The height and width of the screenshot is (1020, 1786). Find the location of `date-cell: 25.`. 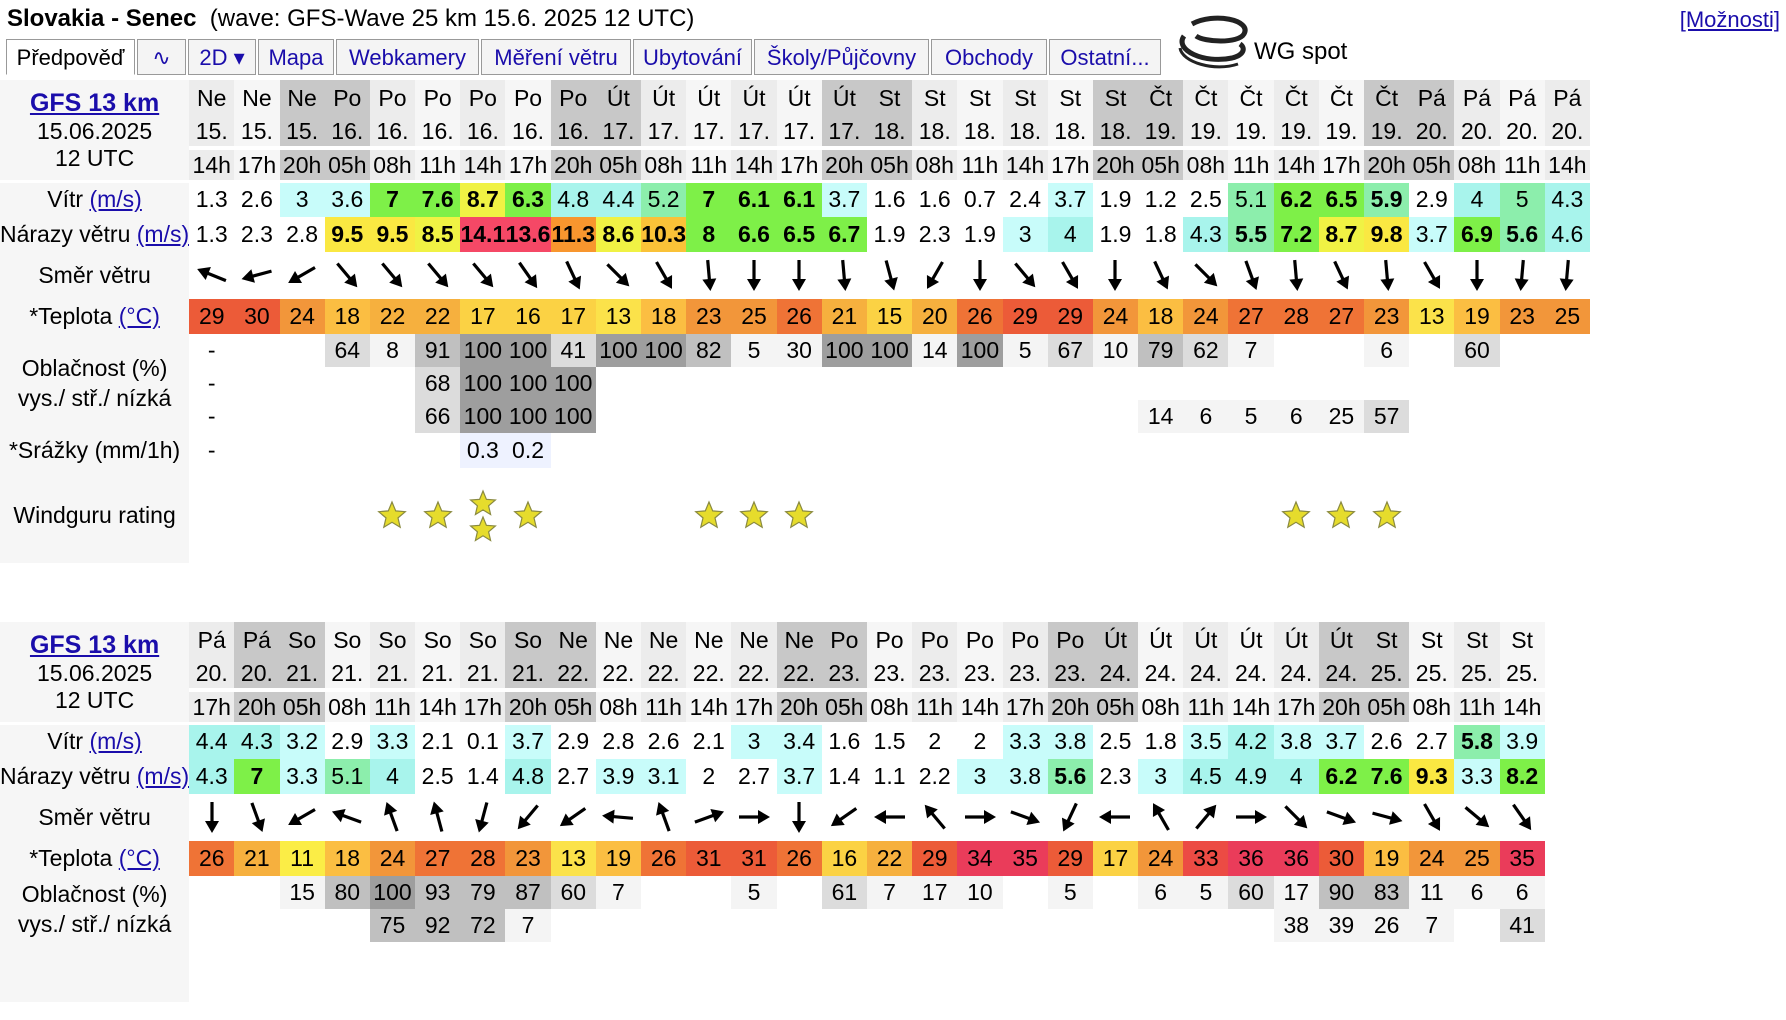

date-cell: 25. is located at coordinates (1522, 674).